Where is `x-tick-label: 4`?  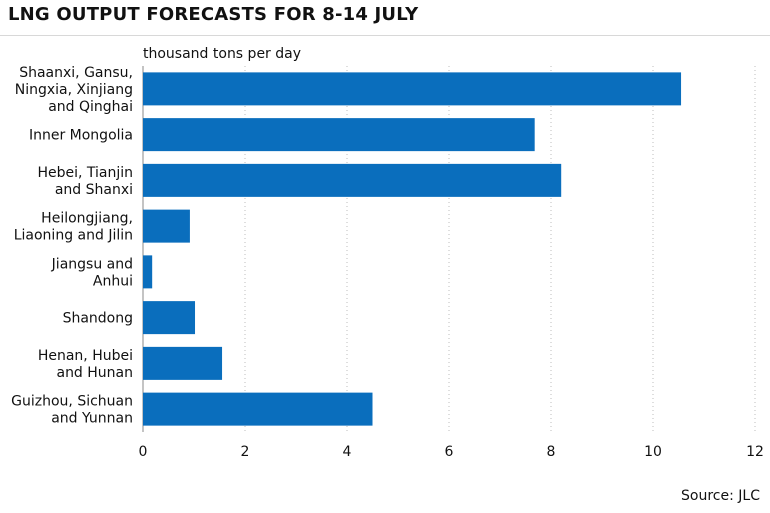 x-tick-label: 4 is located at coordinates (347, 452).